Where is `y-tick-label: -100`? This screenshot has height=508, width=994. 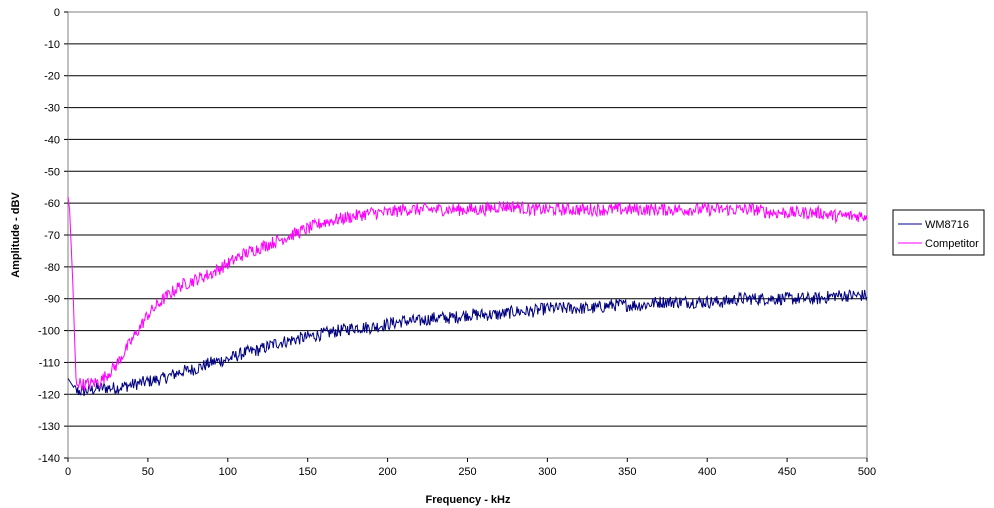 y-tick-label: -100 is located at coordinates (49, 332).